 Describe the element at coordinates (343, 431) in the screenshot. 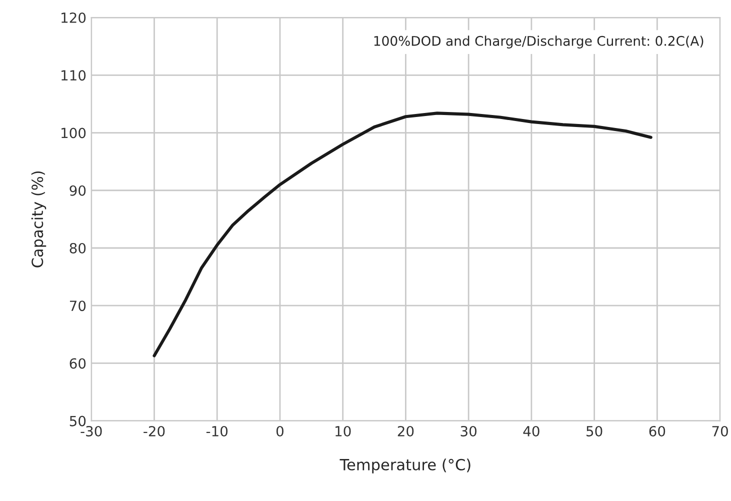

I see `x-tick-label: 10` at that location.